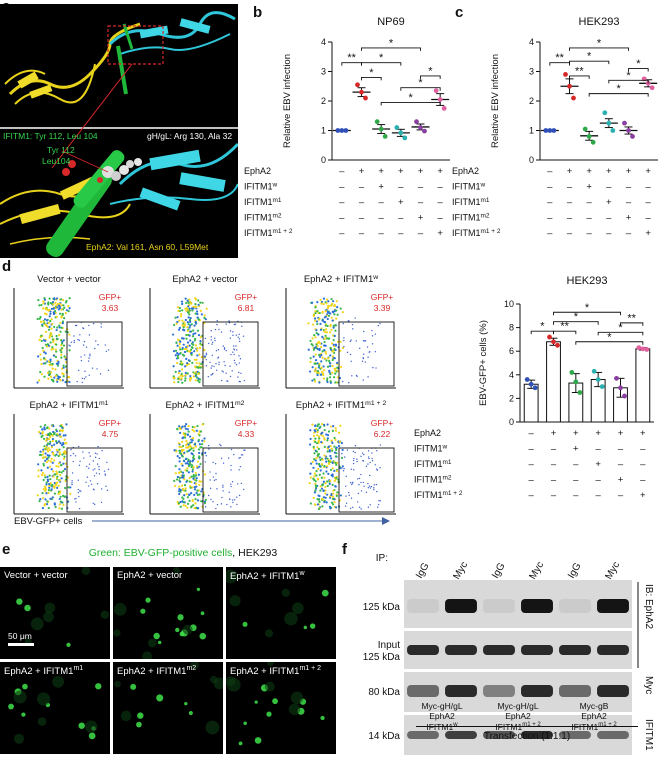 This screenshot has height=762, width=662. What do you see at coordinates (442, 715) in the screenshot?
I see `transfection-line: EphA2` at bounding box center [442, 715].